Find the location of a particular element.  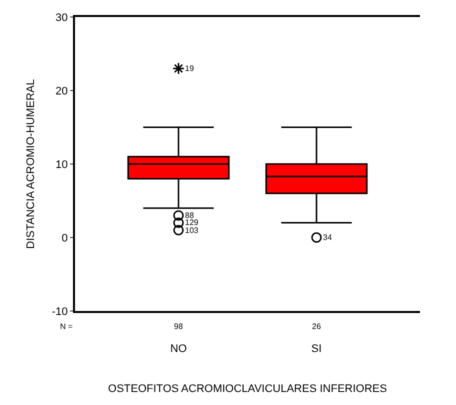

text: 98 is located at coordinates (179, 326).